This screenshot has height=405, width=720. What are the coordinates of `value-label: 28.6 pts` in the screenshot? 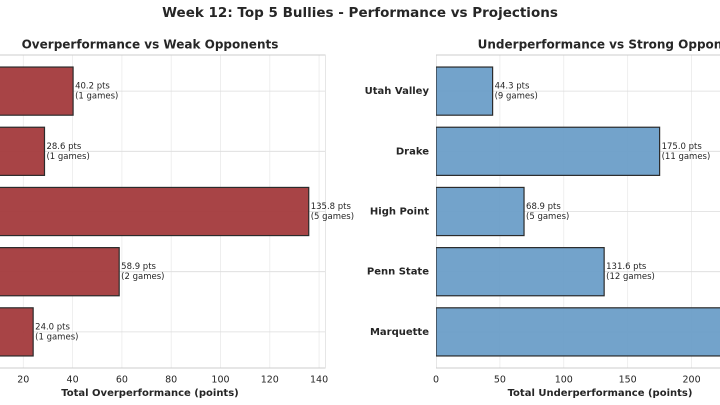 It's located at (63, 147).